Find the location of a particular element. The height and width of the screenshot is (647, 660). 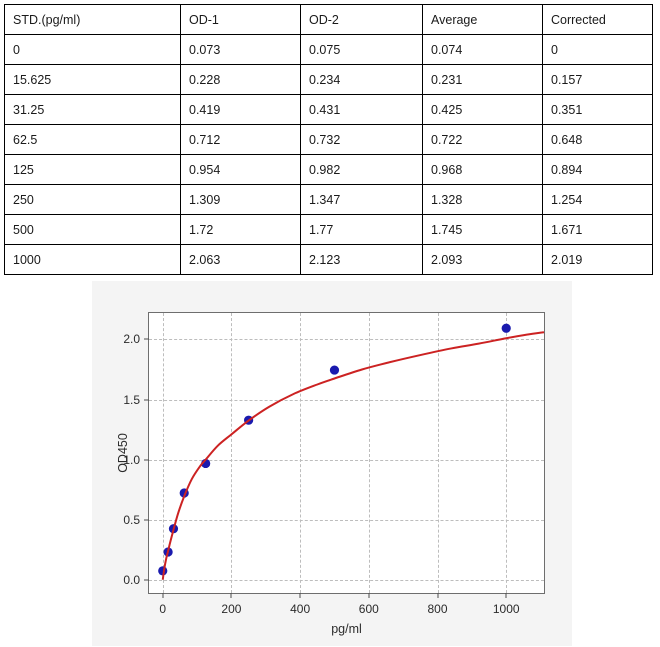

y-axis-label: OD450 is located at coordinates (122, 453).